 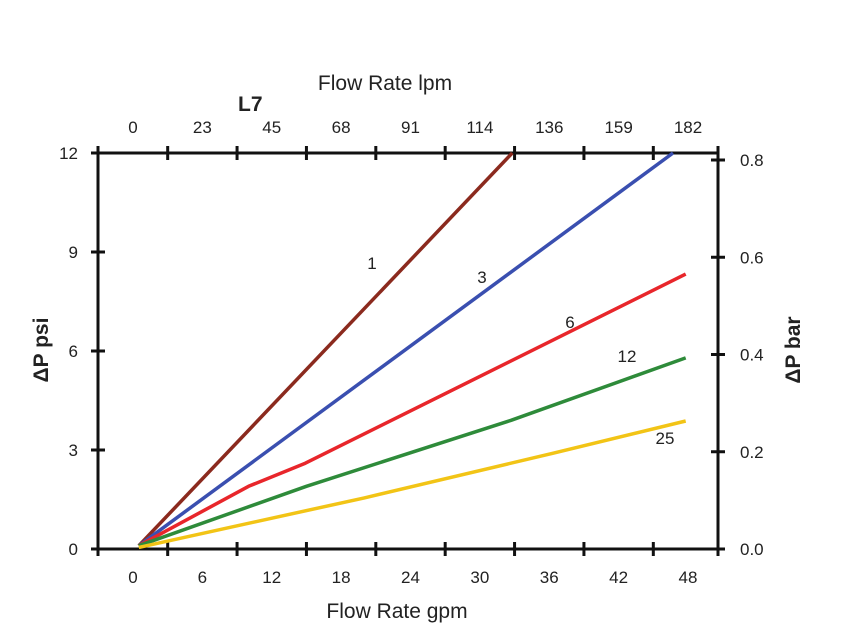 I want to click on left-tick-label: 9, so click(x=73, y=252).